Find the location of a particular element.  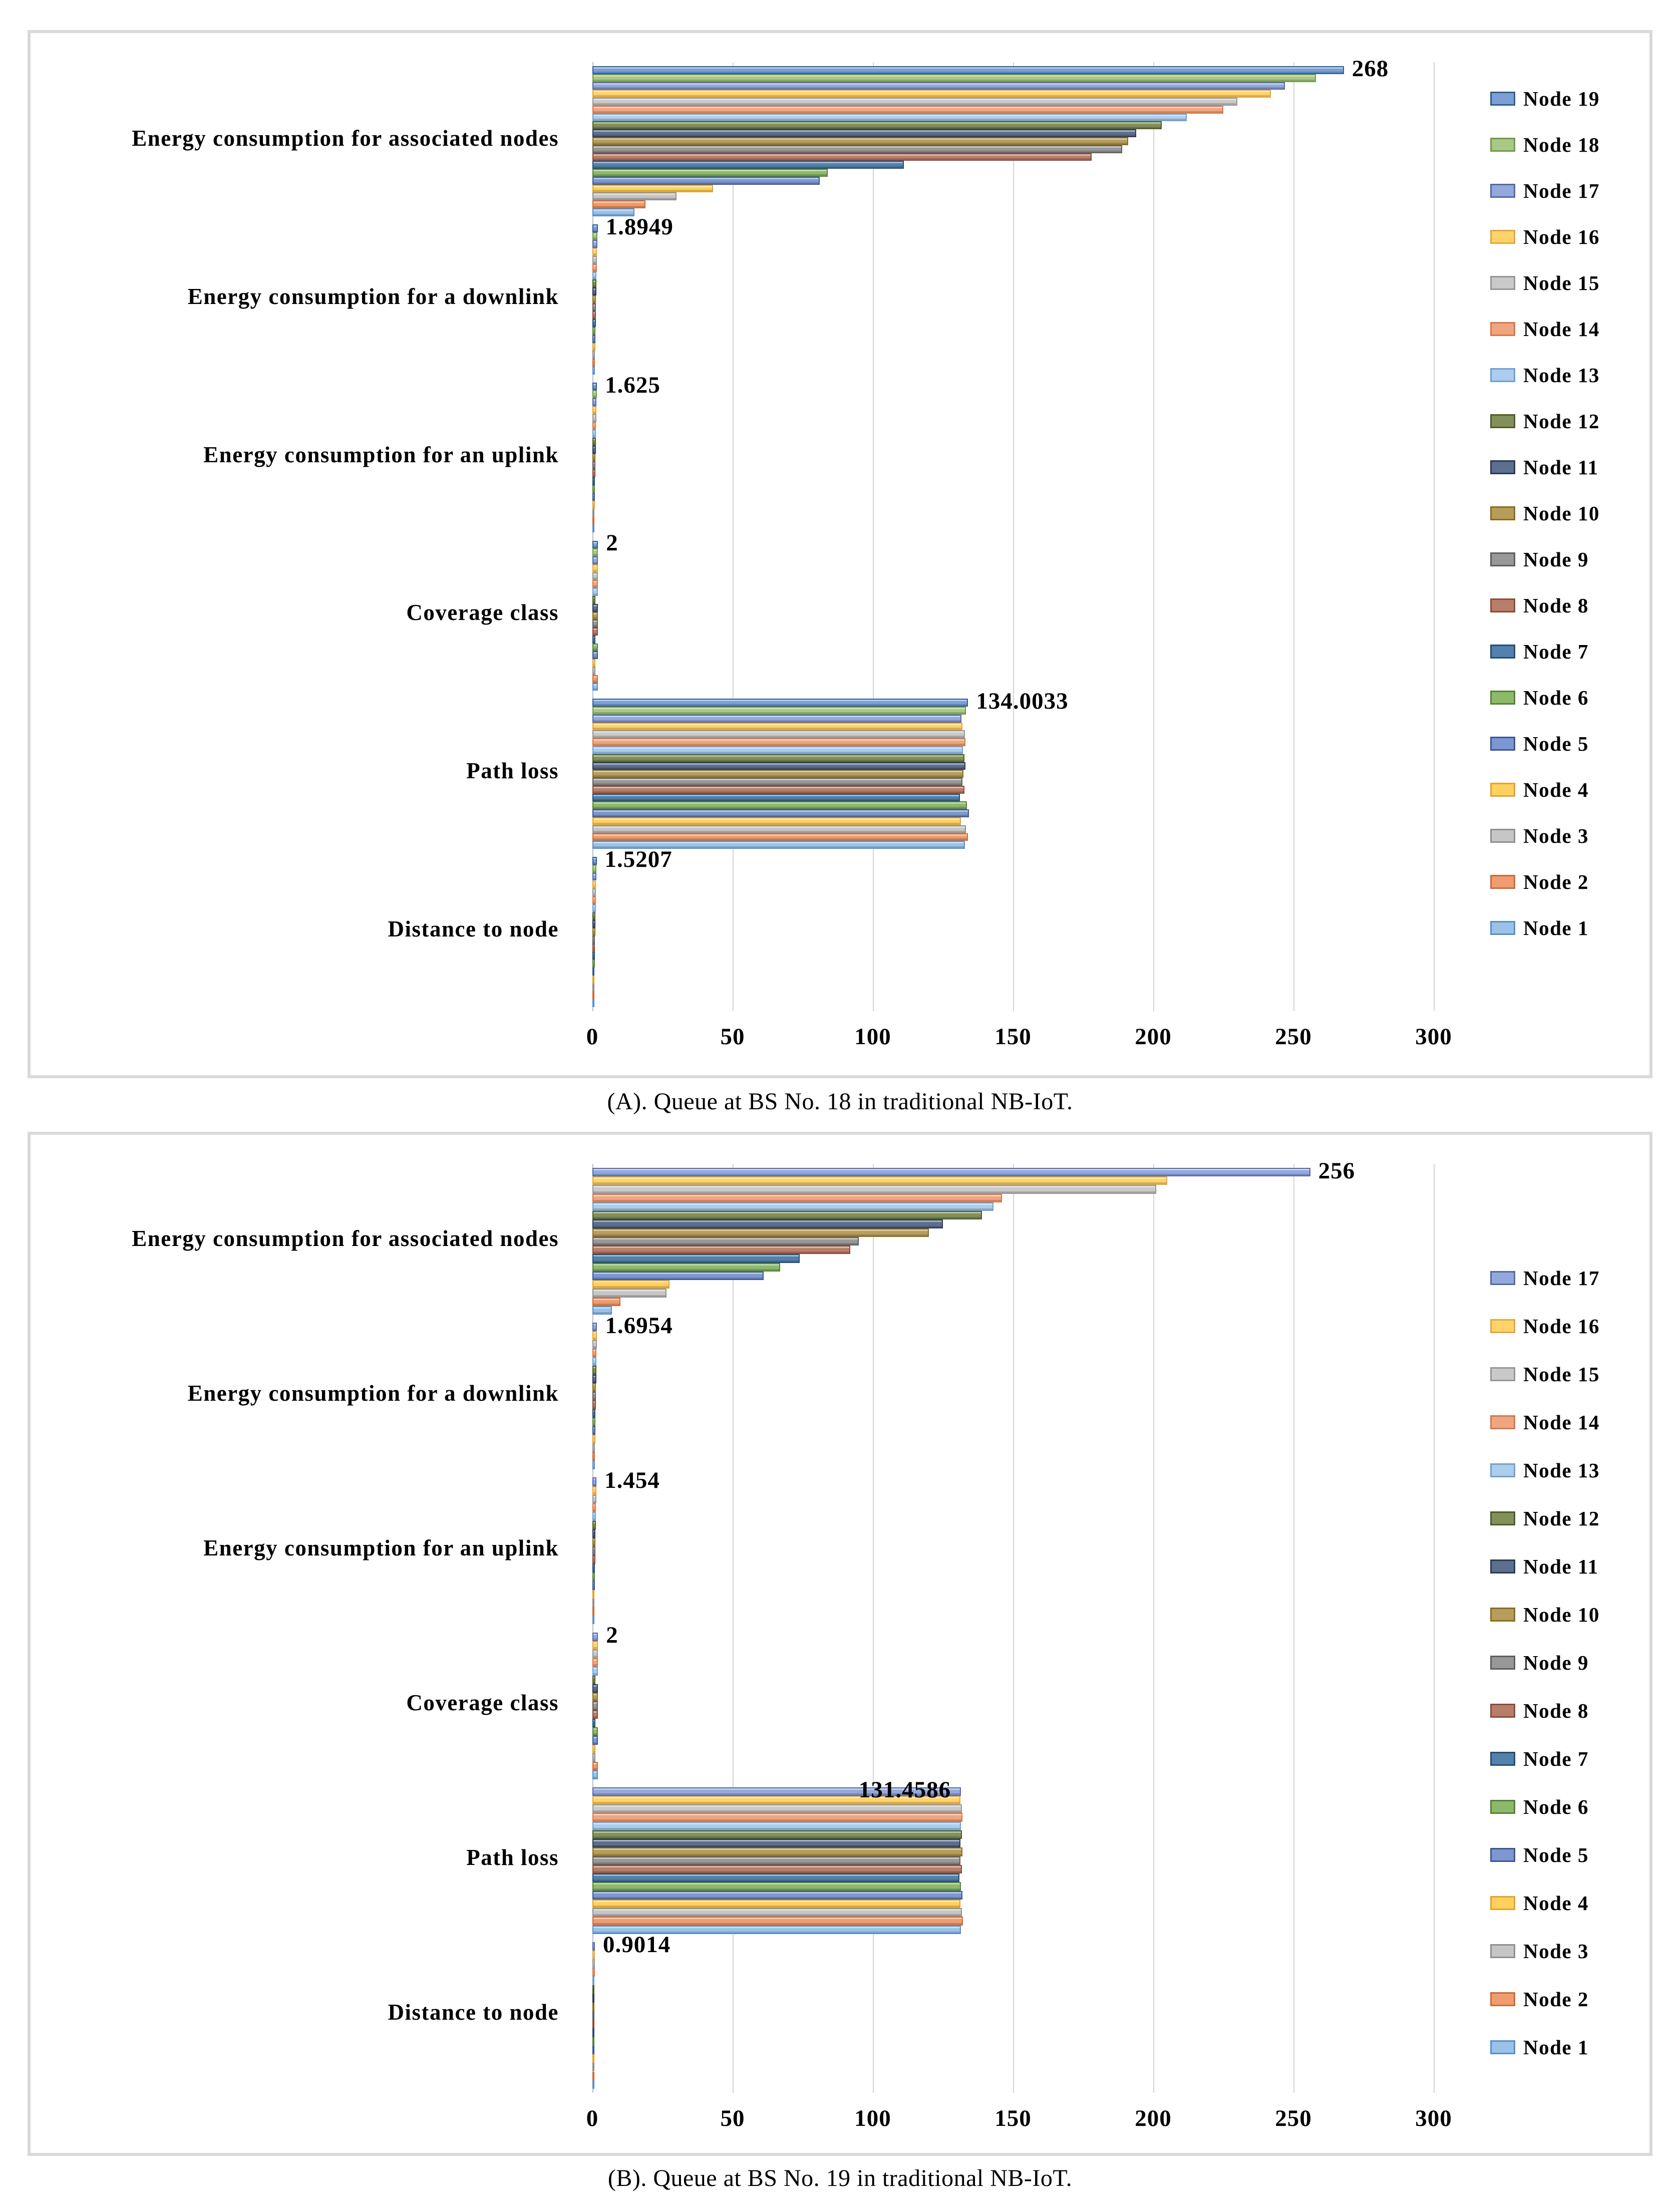

bar-node-6-cat4 is located at coordinates (780, 806).